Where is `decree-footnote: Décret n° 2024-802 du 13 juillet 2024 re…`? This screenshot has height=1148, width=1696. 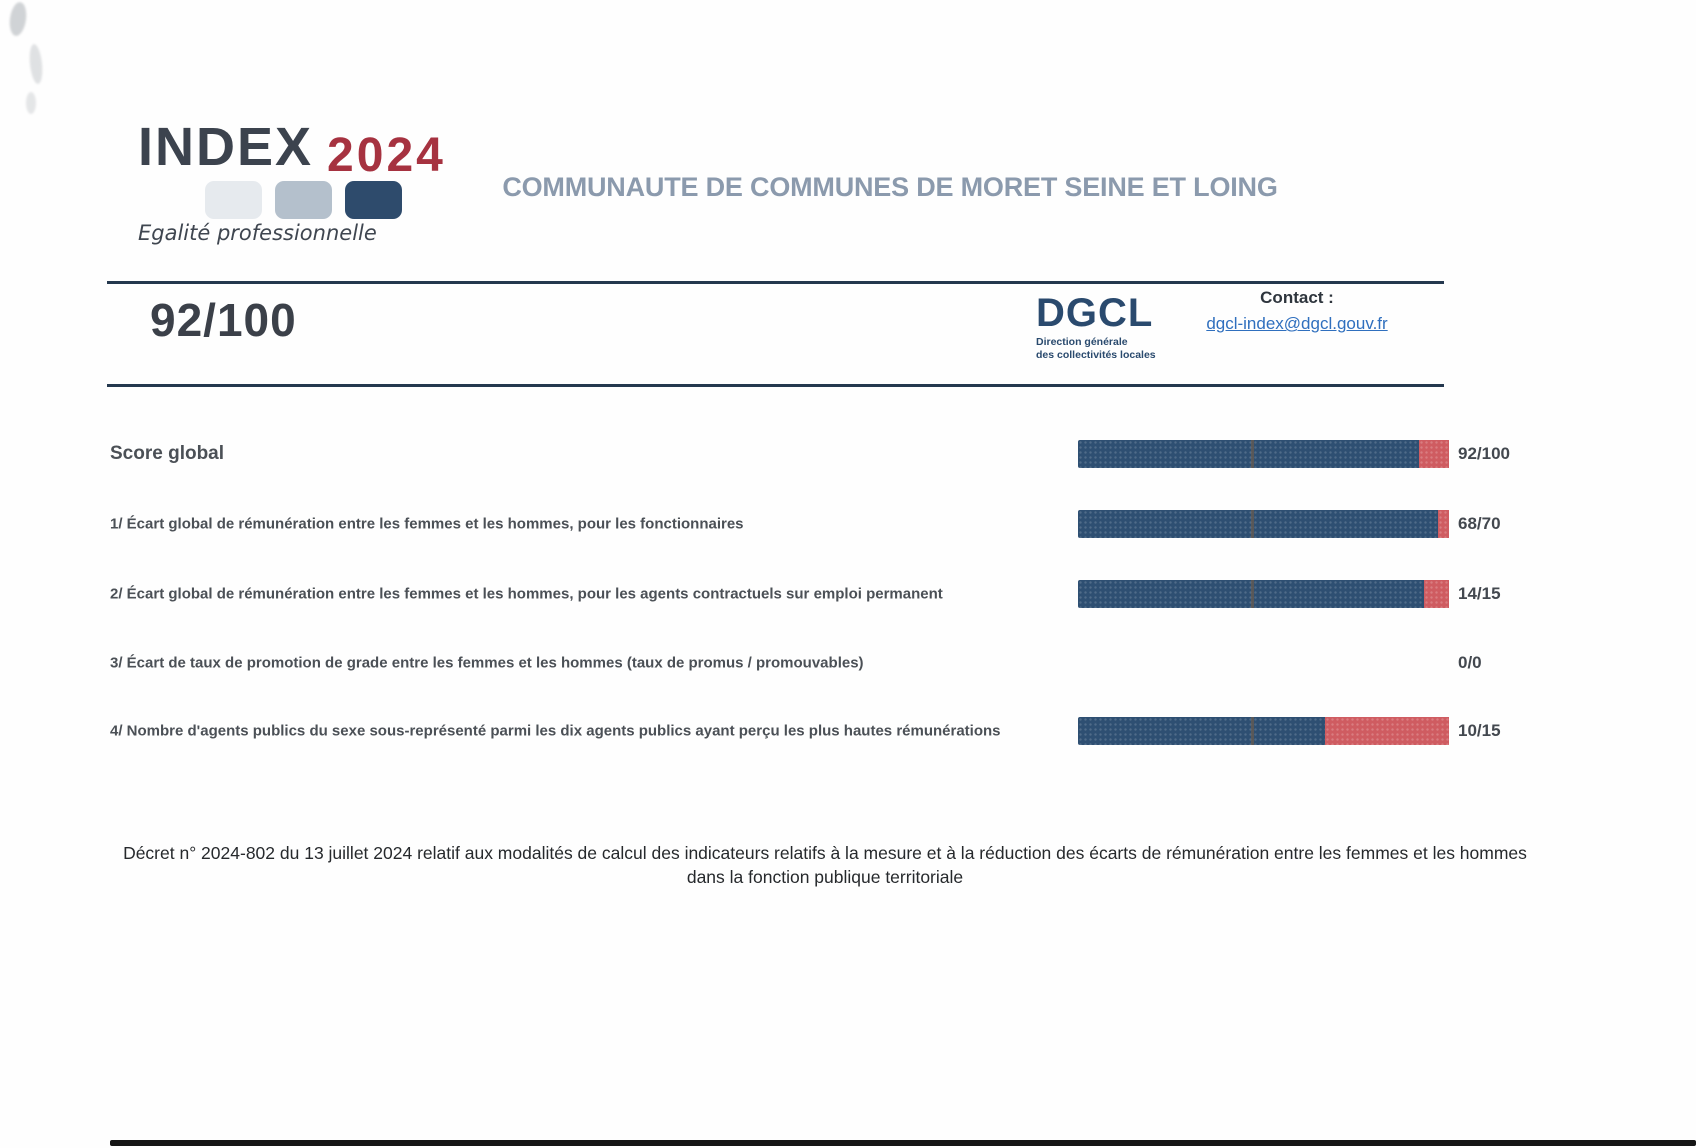
decree-footnote: Décret n° 2024-802 du 13 juillet 2024 re… is located at coordinates (825, 865).